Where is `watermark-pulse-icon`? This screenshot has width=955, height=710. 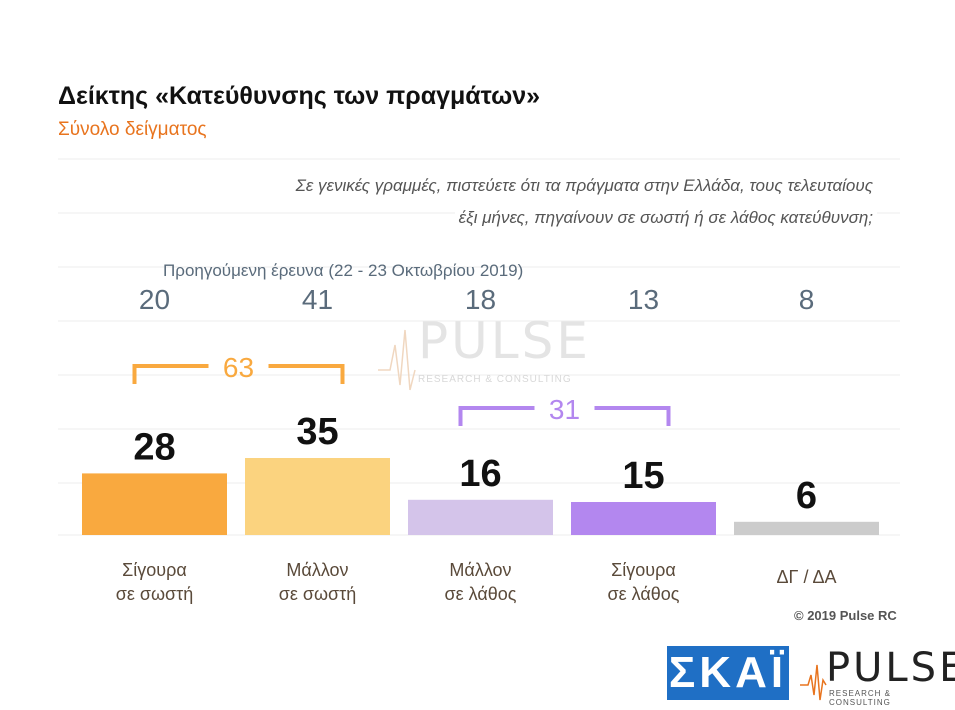 watermark-pulse-icon is located at coordinates (397, 360).